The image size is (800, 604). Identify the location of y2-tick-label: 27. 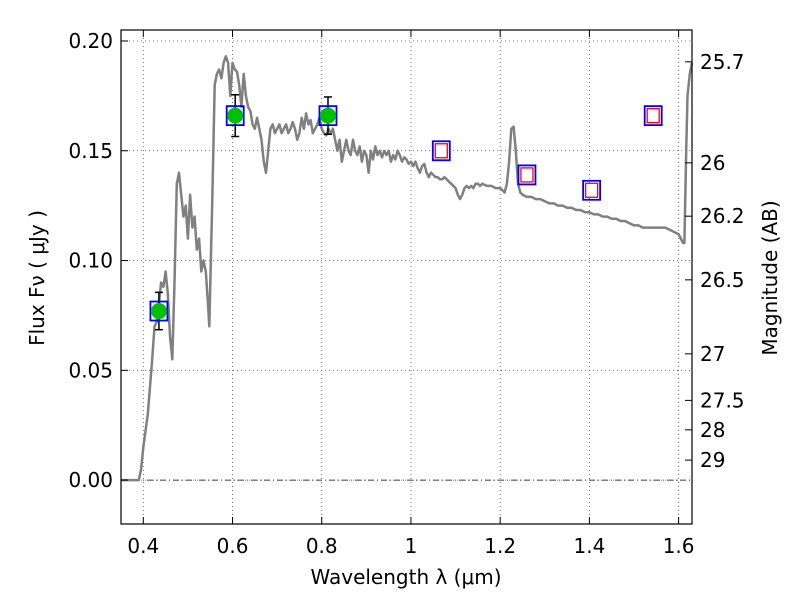
(712, 354).